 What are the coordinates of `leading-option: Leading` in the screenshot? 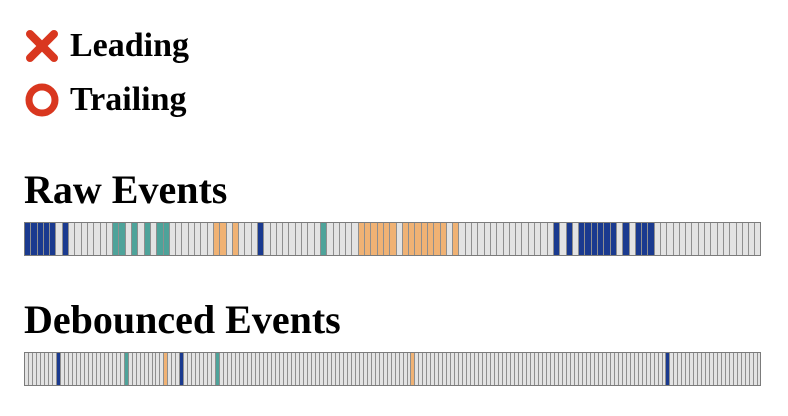 It's located at (106, 46).